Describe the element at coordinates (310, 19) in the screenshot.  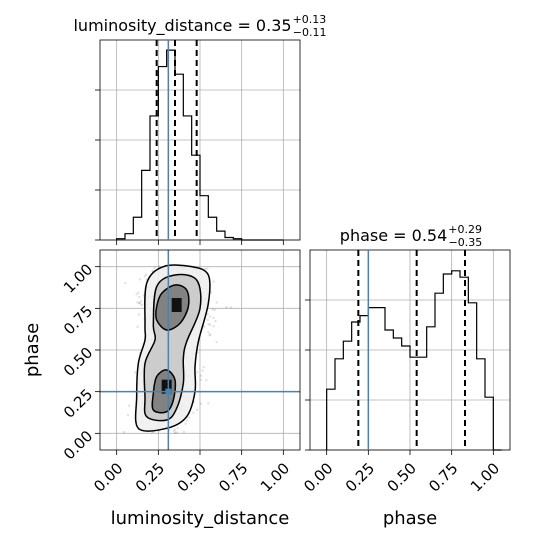
I see `title-plus: +0.13` at that location.